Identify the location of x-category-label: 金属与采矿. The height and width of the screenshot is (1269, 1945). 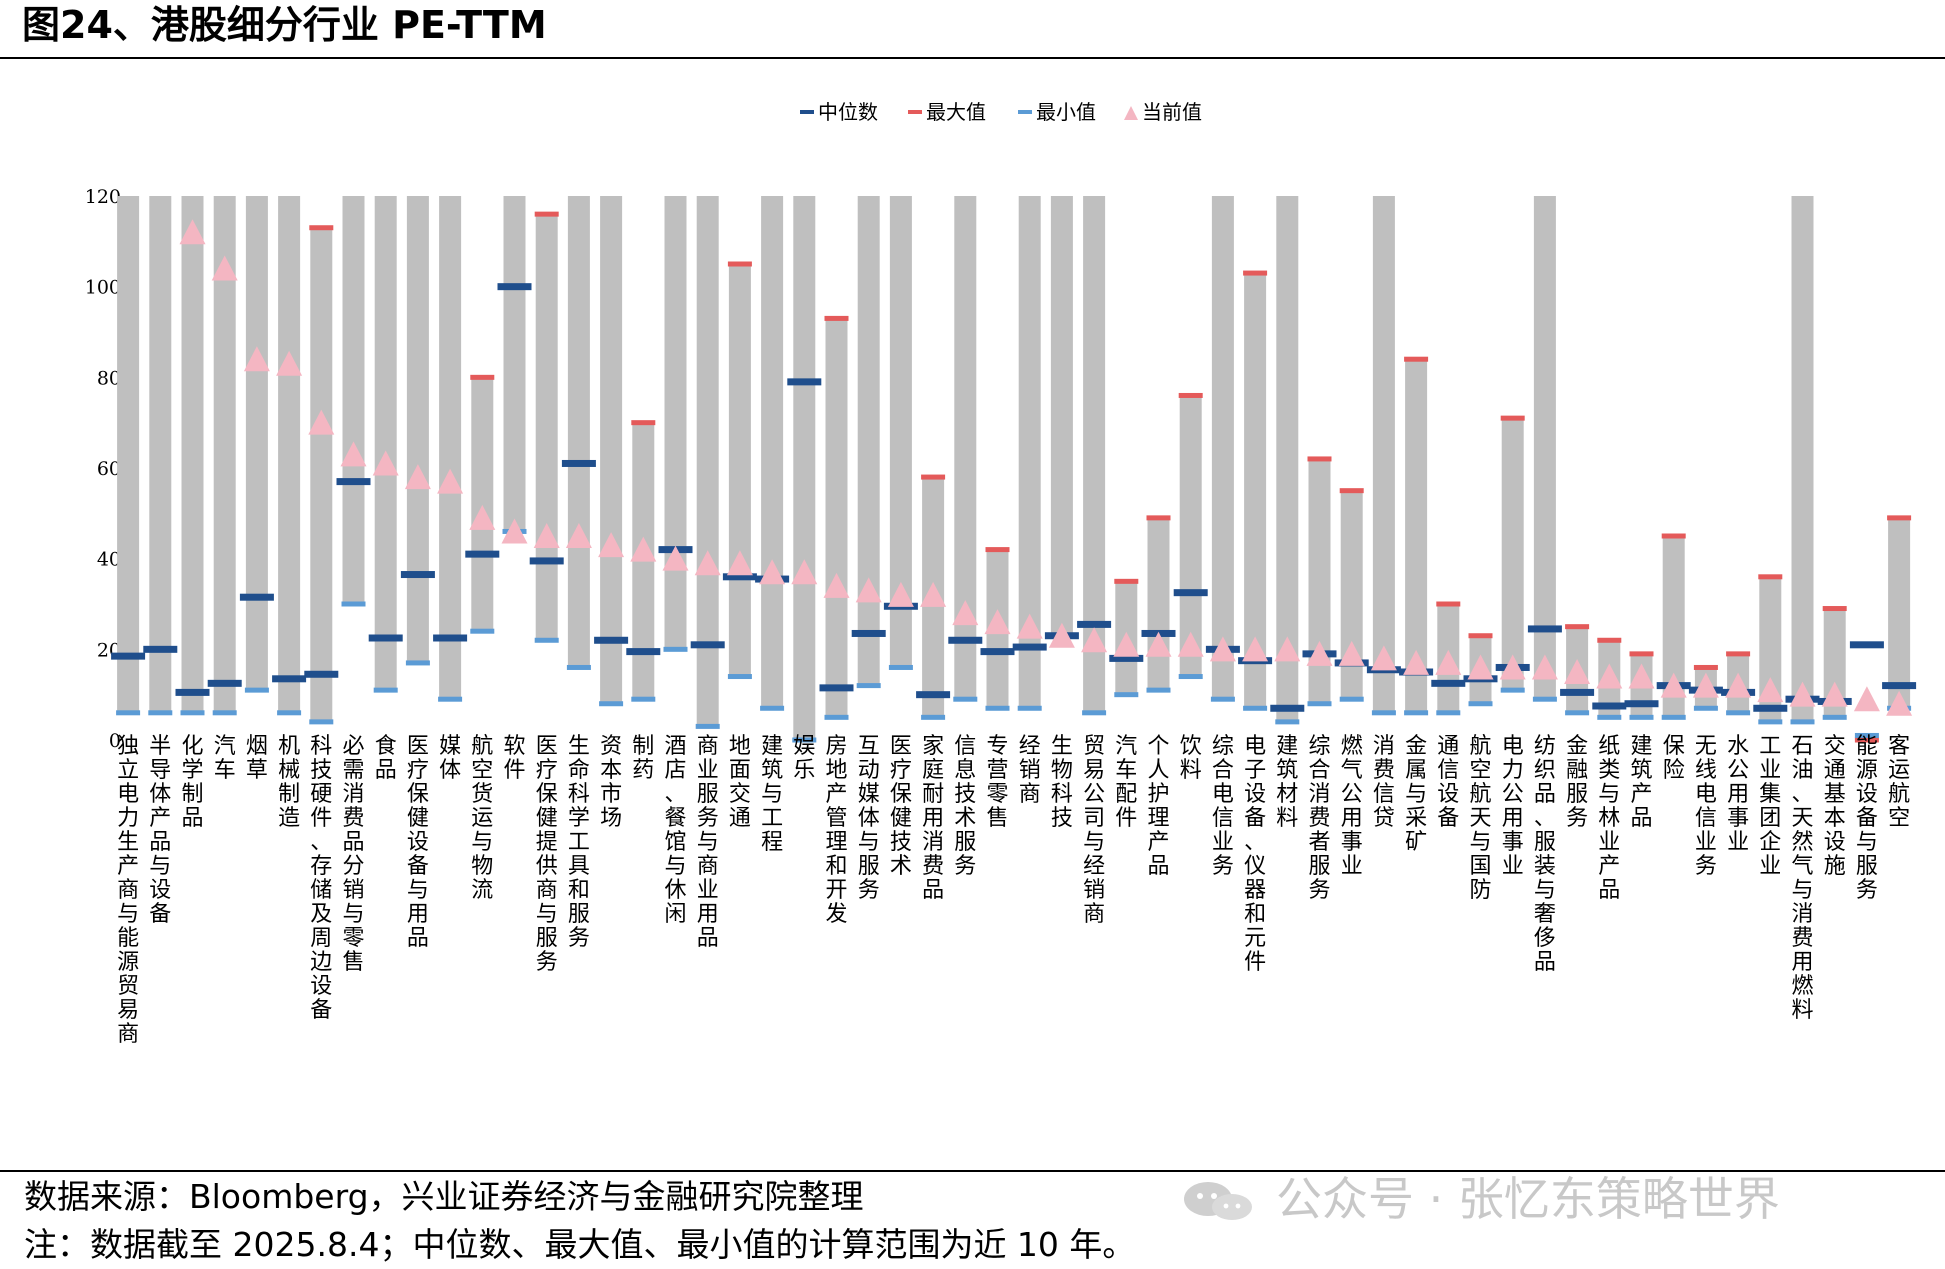
(1416, 794).